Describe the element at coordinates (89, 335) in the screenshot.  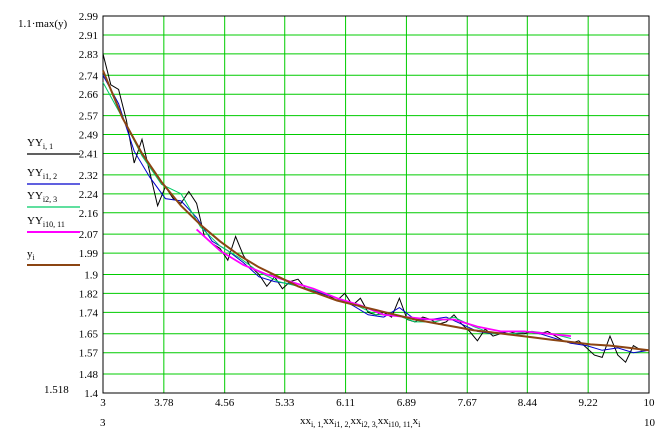
I see `y-tick-label: 1.65` at that location.